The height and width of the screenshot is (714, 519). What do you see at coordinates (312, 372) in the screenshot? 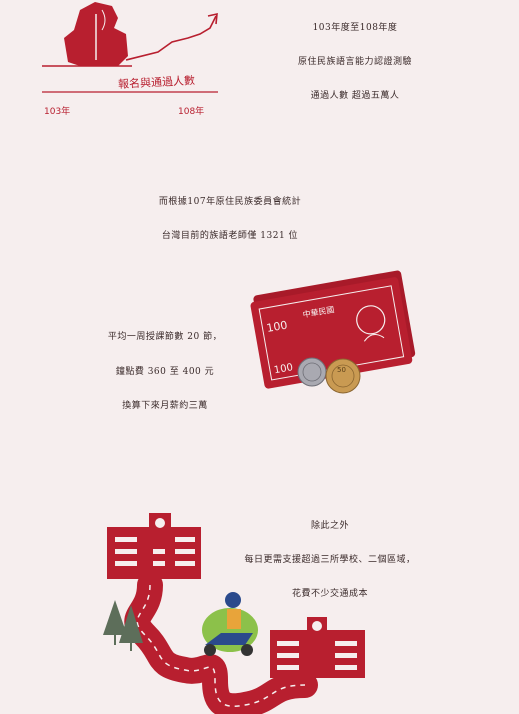
I see `coin-silver` at bounding box center [312, 372].